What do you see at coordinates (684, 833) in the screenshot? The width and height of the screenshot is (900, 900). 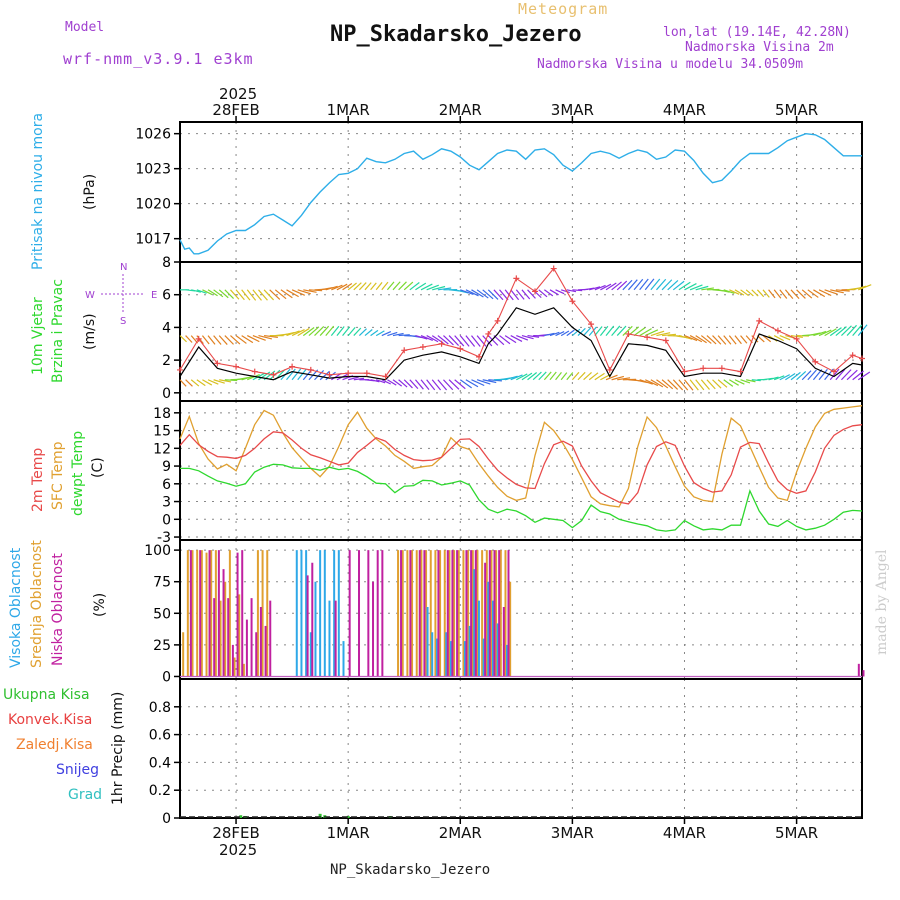 I see `day-label-bottom: 4MAR` at bounding box center [684, 833].